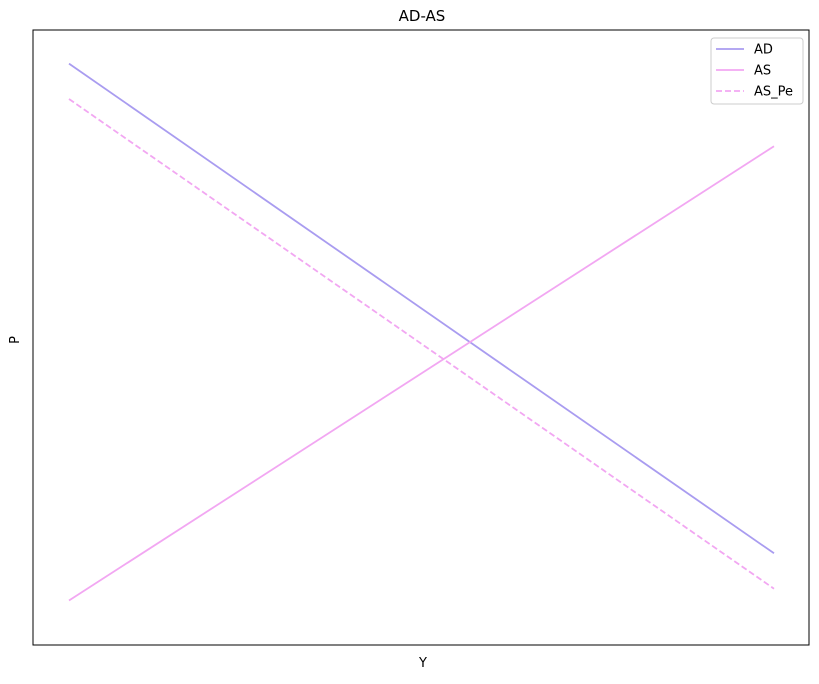 The image size is (819, 684). What do you see at coordinates (762, 71) in the screenshot?
I see `legend-label-as: AS` at bounding box center [762, 71].